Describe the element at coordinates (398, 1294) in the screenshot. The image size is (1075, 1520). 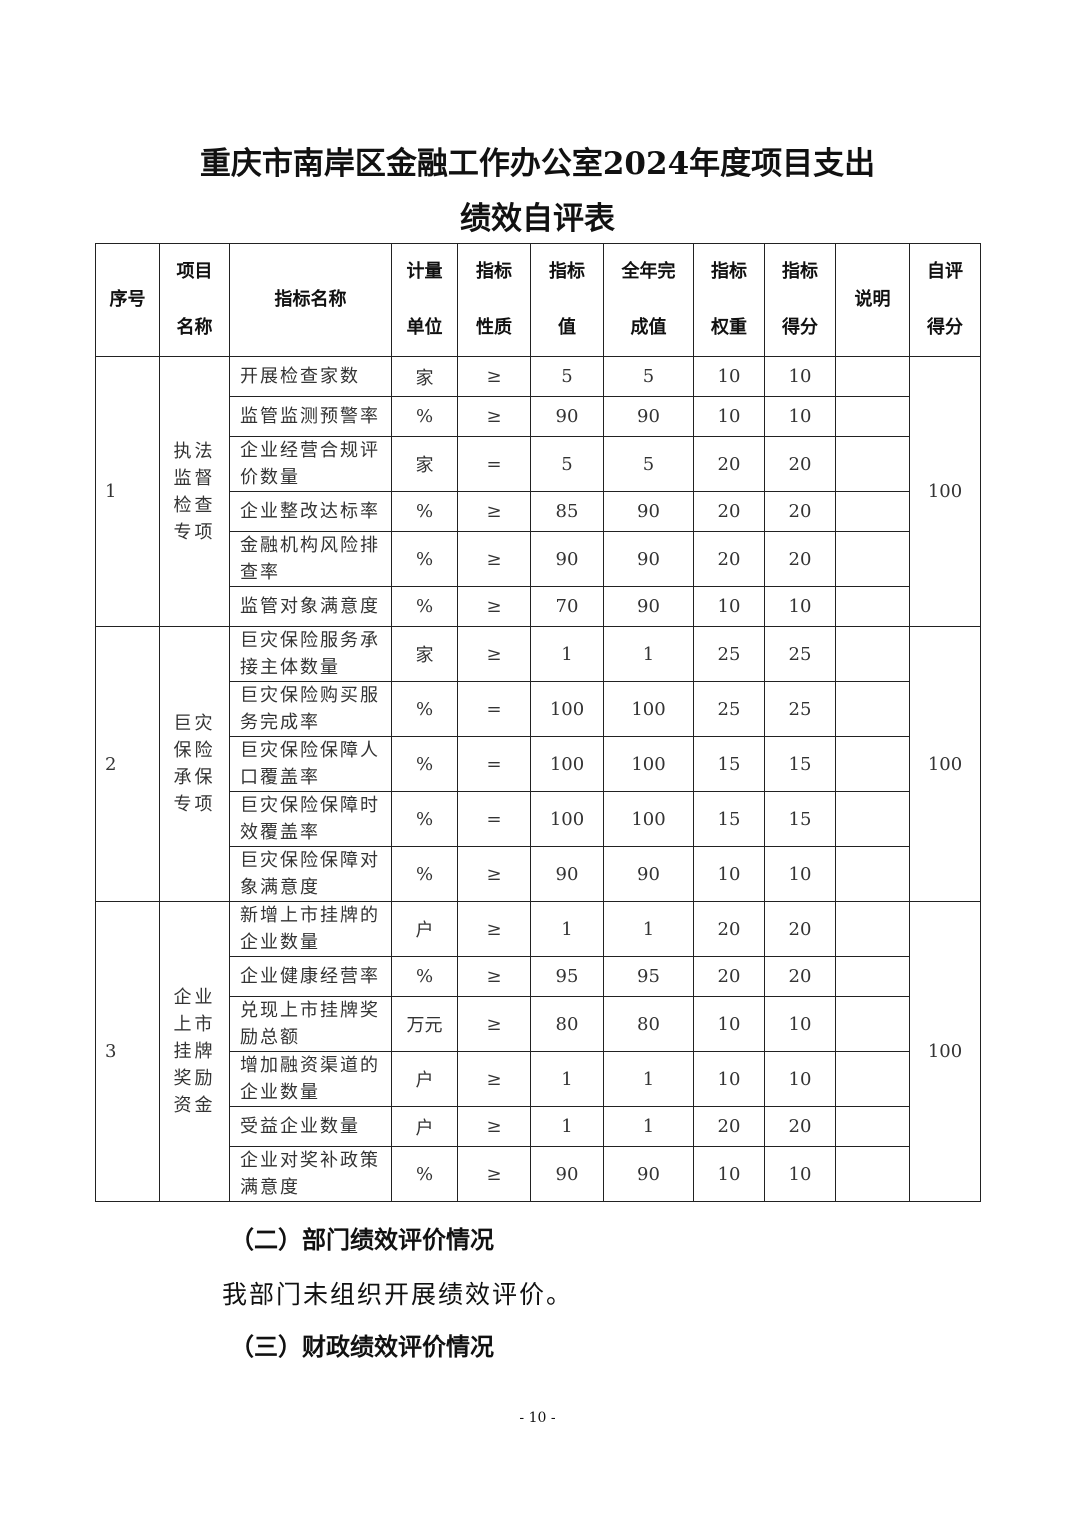
I see `section-2-text: 我部门未组织开展绩效评价。` at that location.